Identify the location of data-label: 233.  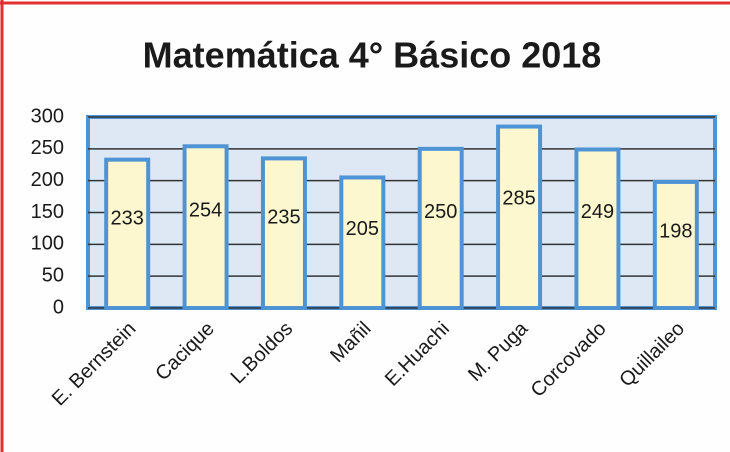
(127, 218).